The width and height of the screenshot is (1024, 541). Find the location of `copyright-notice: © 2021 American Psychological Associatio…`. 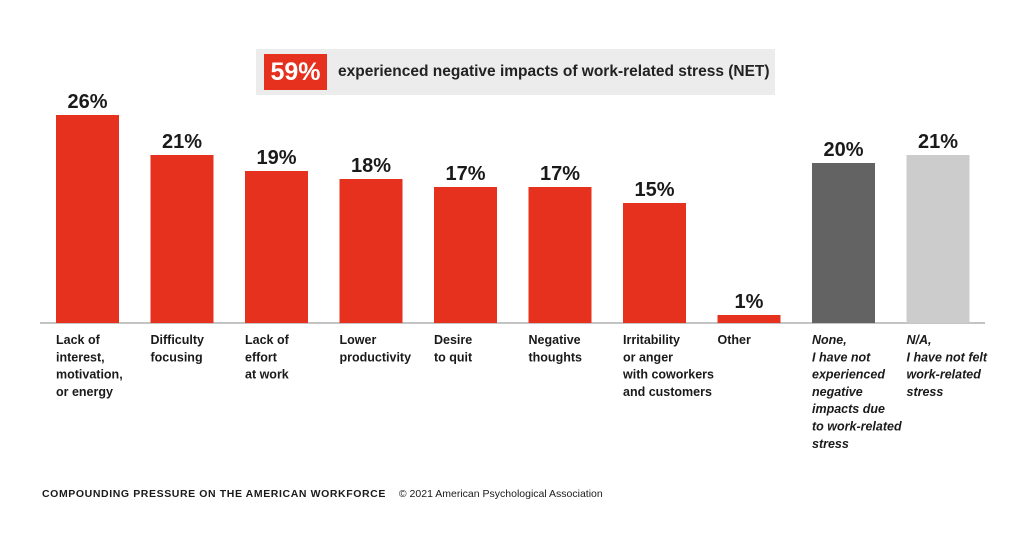

copyright-notice: © 2021 American Psychological Associatio… is located at coordinates (500, 494).